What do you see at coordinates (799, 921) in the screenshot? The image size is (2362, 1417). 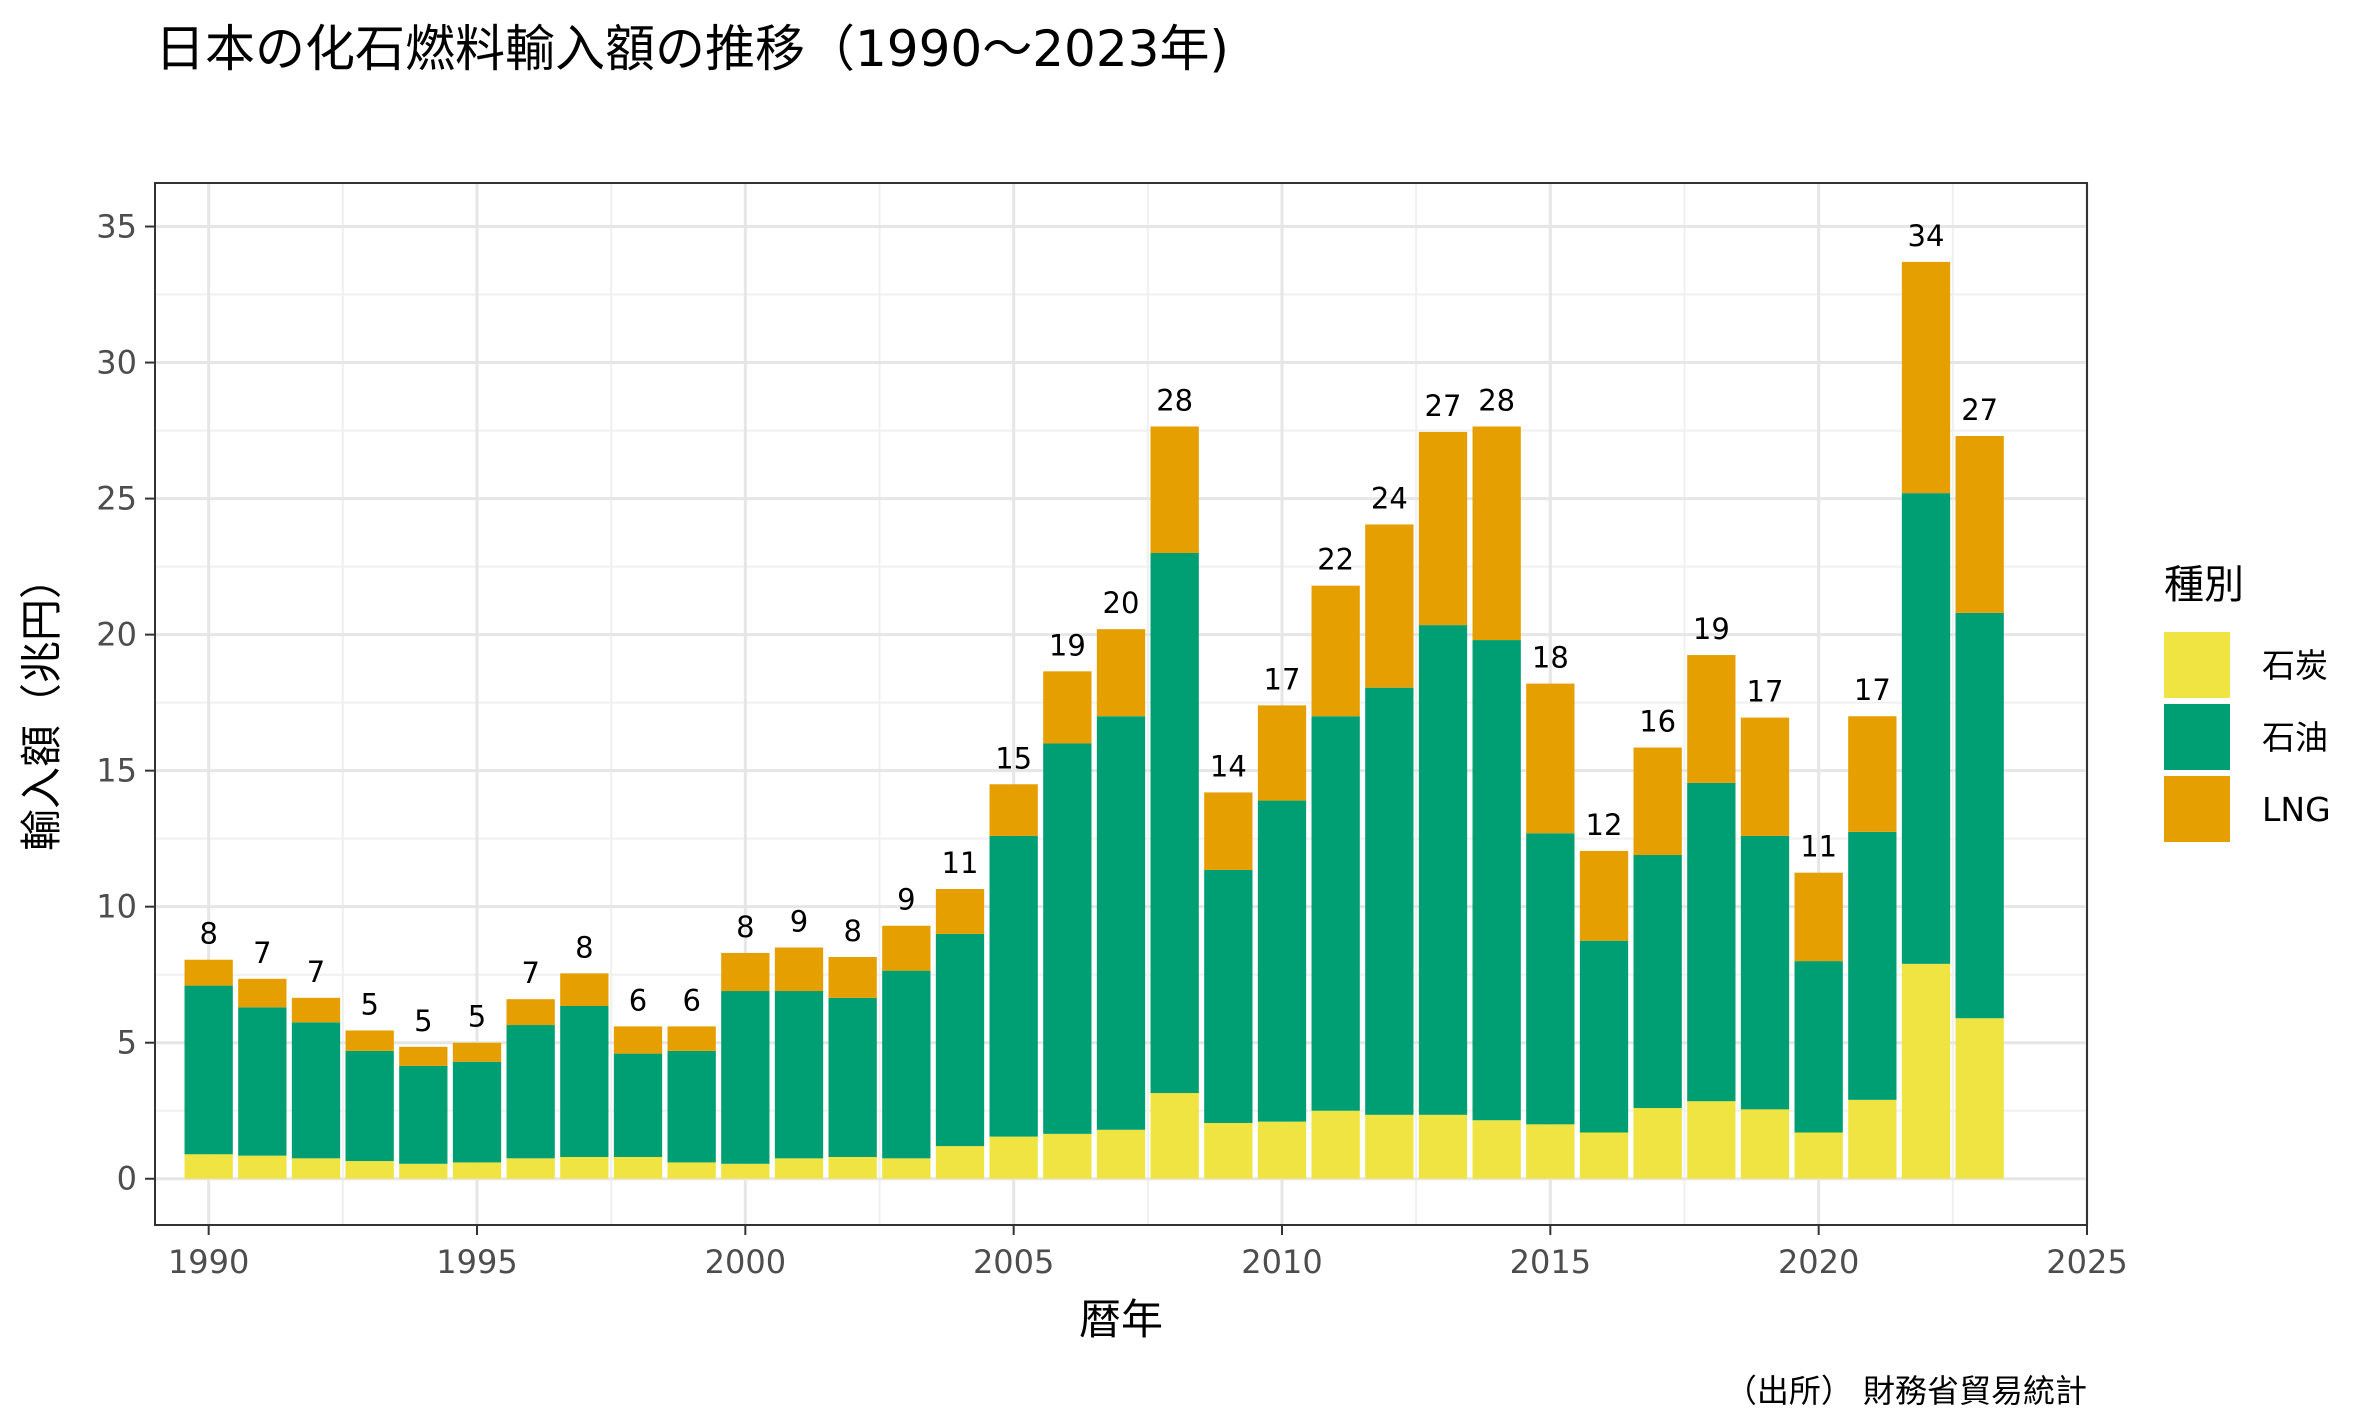 I see `data-label: 9` at bounding box center [799, 921].